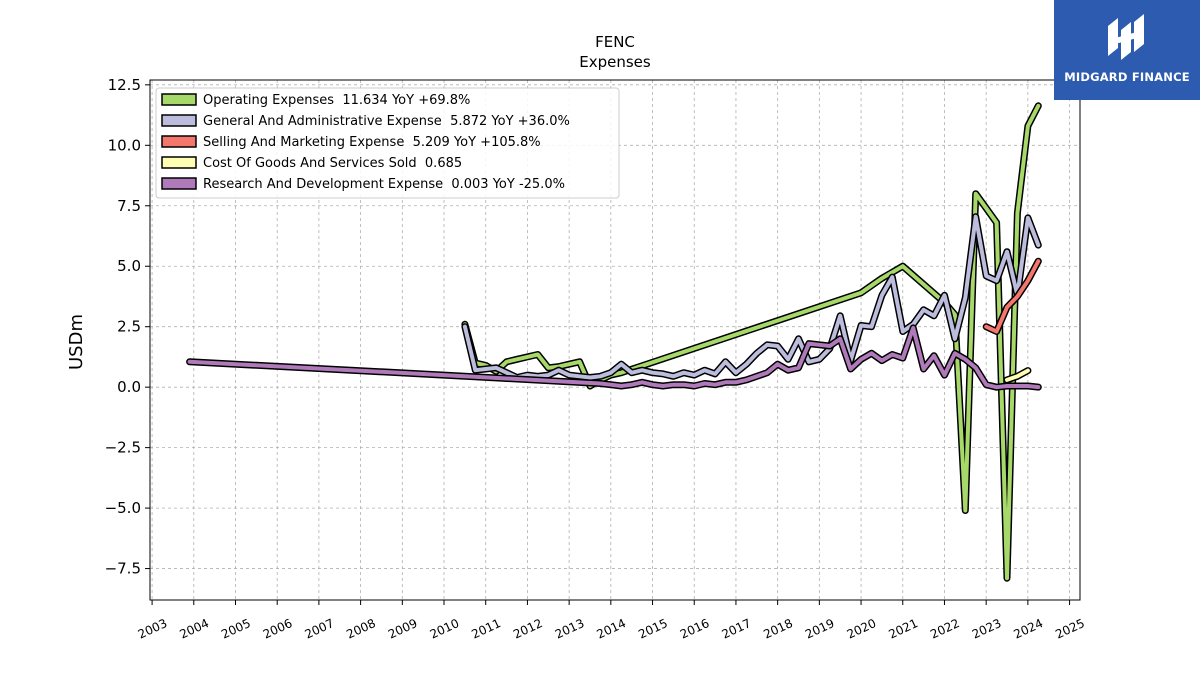 The width and height of the screenshot is (1200, 675). I want to click on x-tick-label: 2020, so click(862, 629).